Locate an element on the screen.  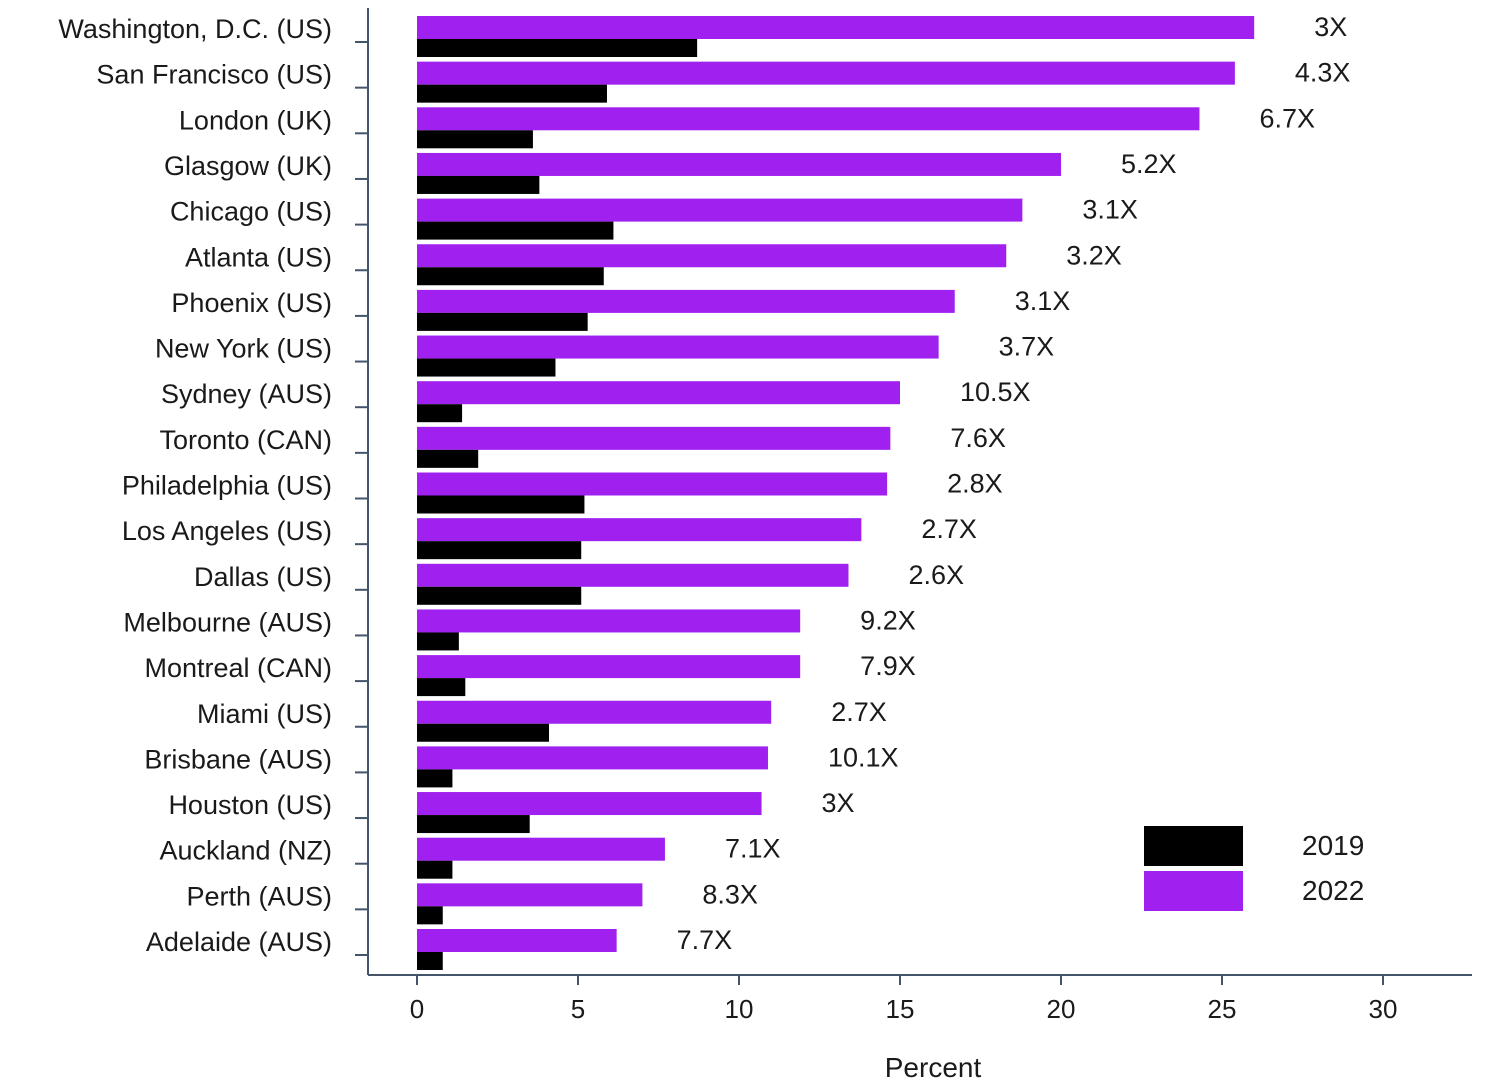
ratio-label-phoenix-us: 3.1X is located at coordinates (1043, 301).